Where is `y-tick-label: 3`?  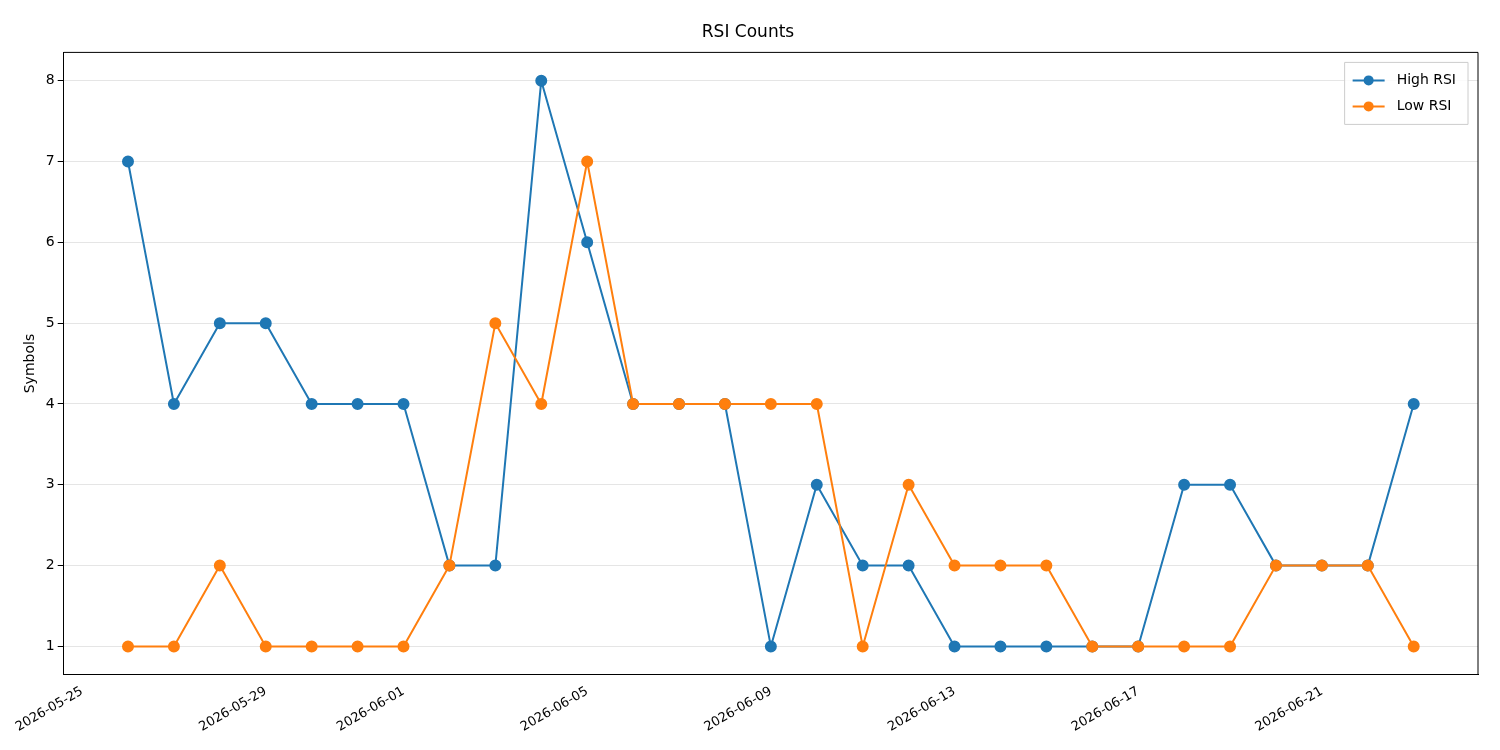
y-tick-label: 3 is located at coordinates (50, 483).